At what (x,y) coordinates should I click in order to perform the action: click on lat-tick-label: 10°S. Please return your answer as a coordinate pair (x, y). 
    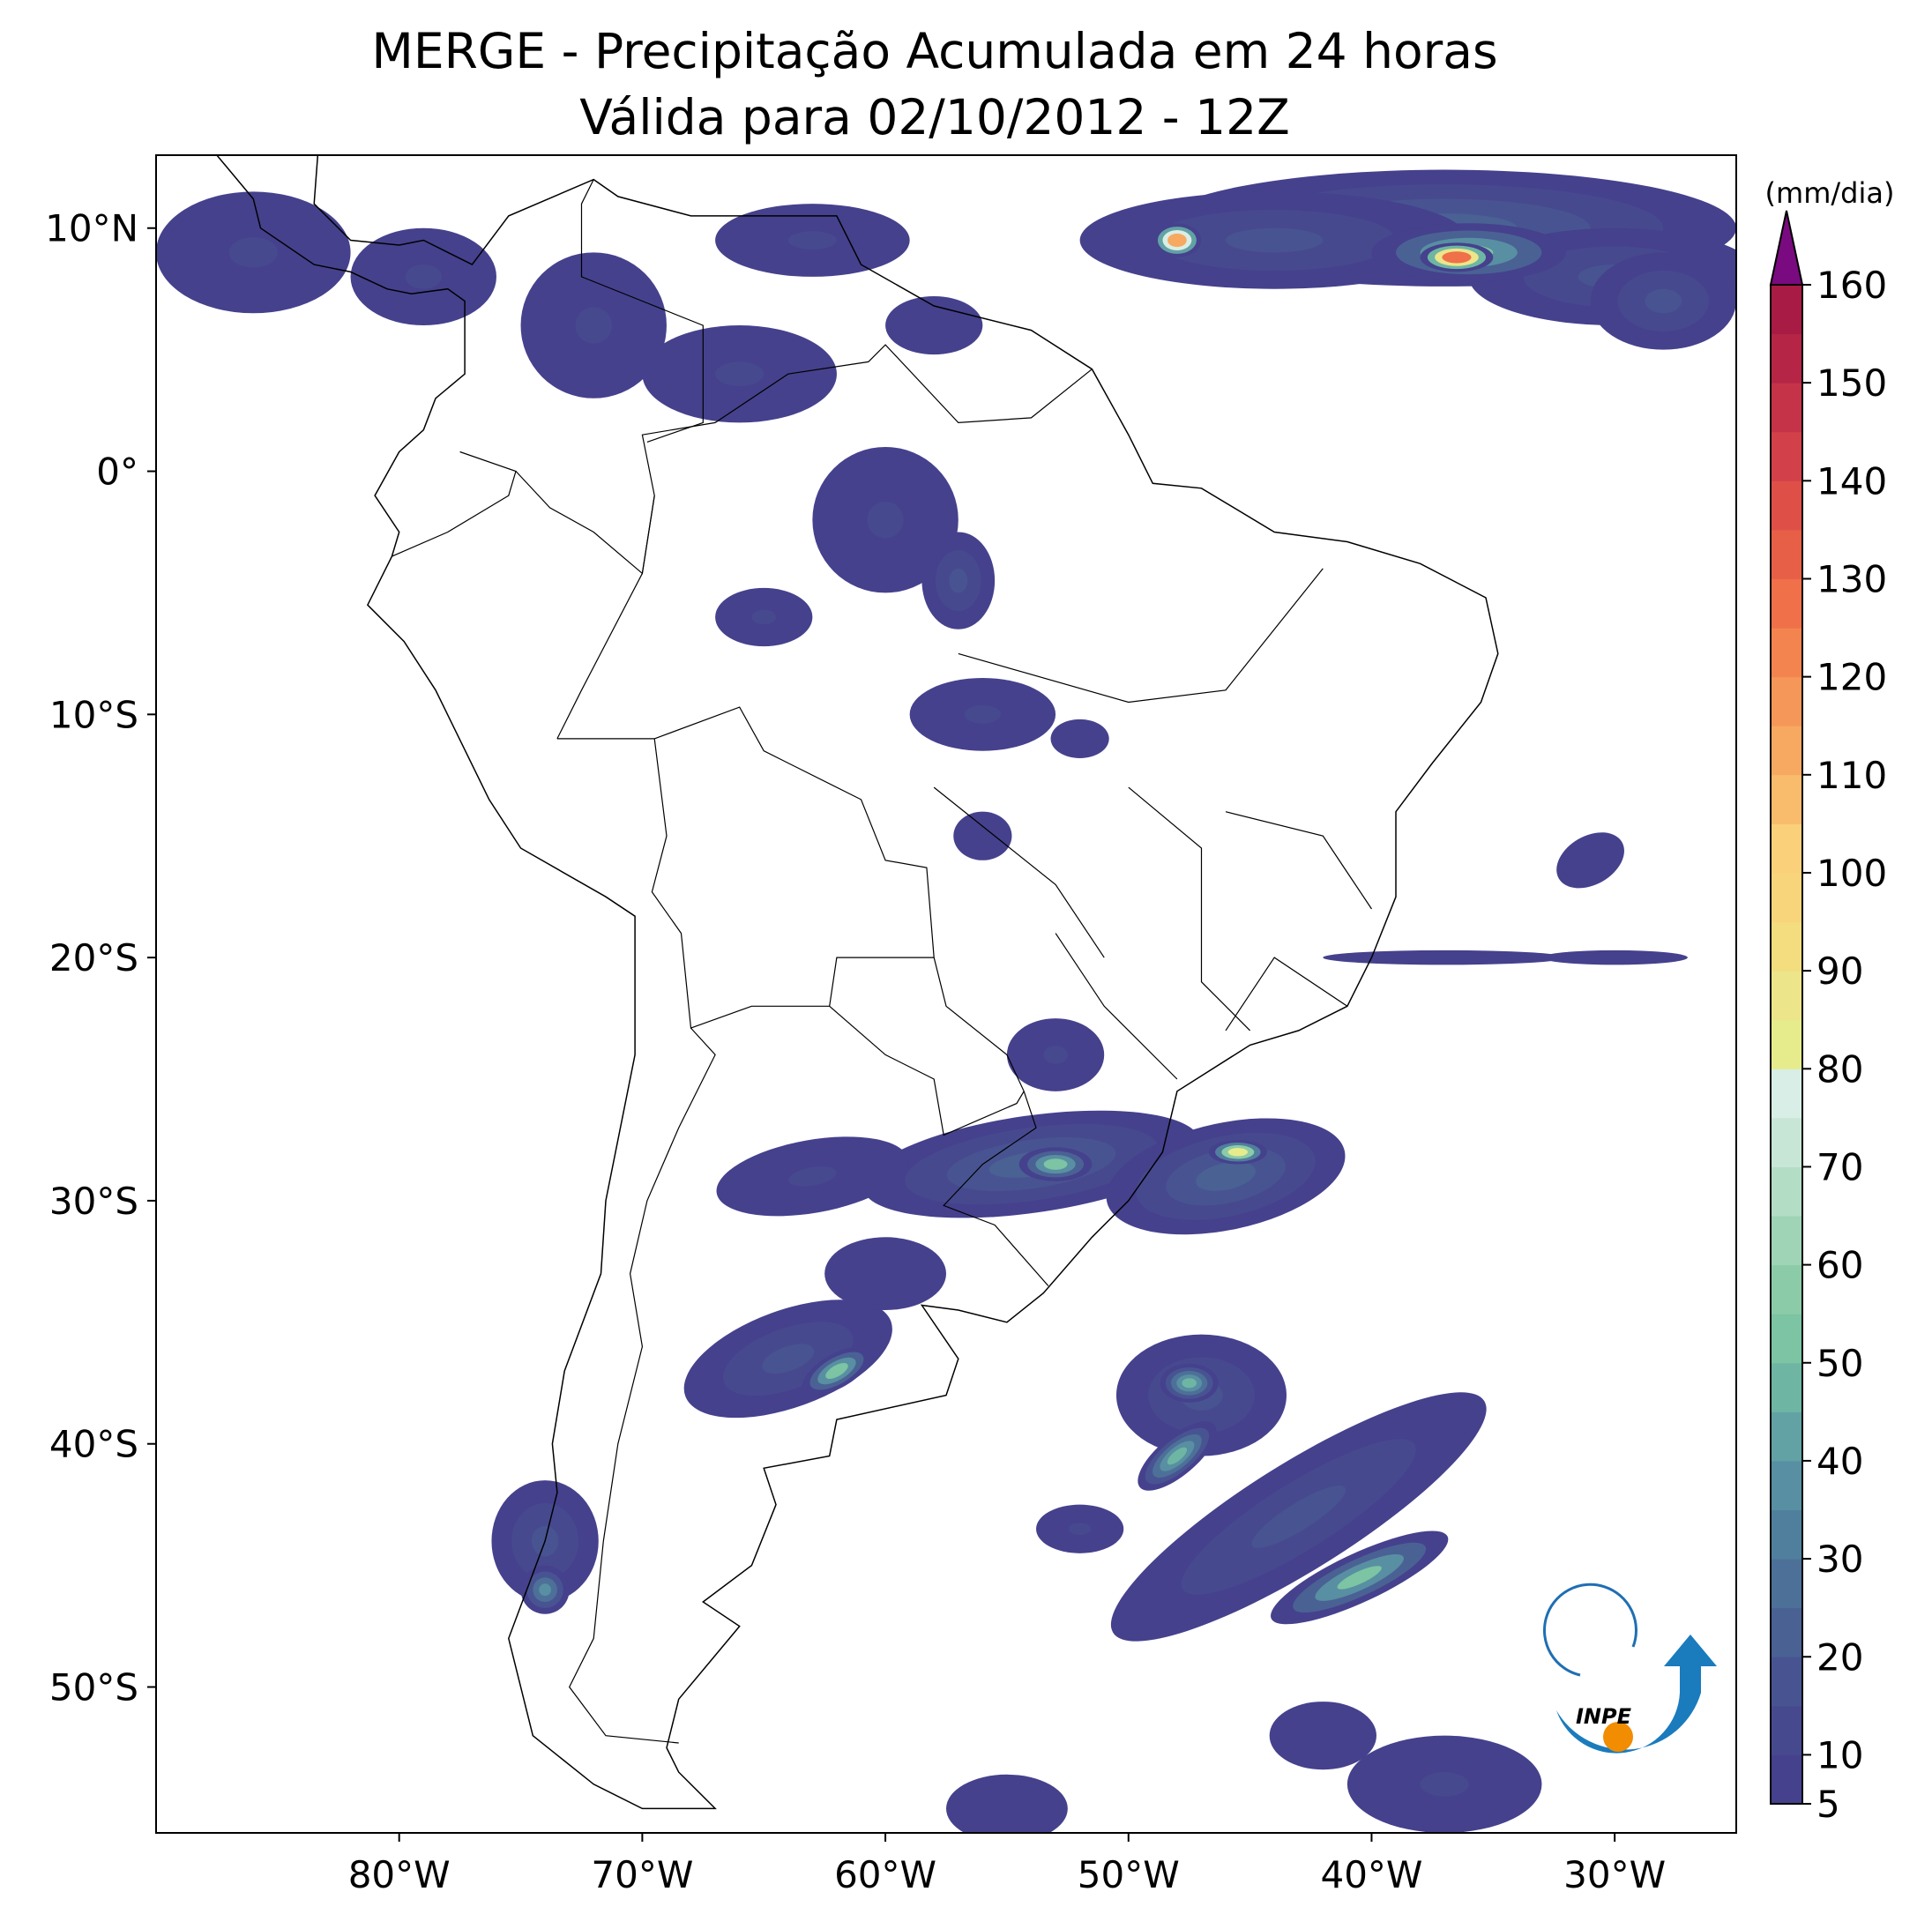
    Looking at the image, I should click on (93, 714).